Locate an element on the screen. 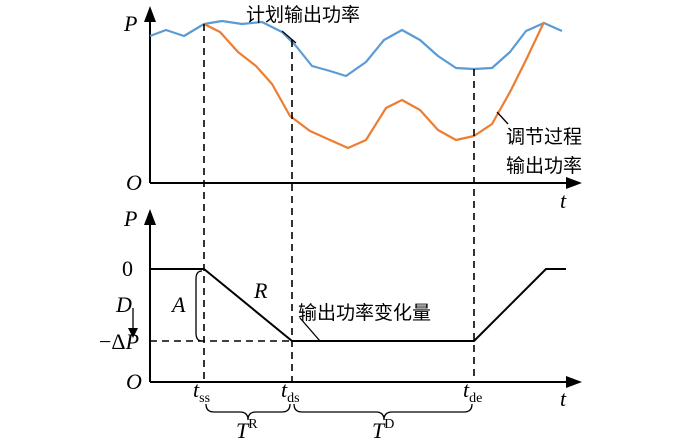 Image resolution: width=700 pixels, height=440 pixels. td-brace is located at coordinates (383, 412).